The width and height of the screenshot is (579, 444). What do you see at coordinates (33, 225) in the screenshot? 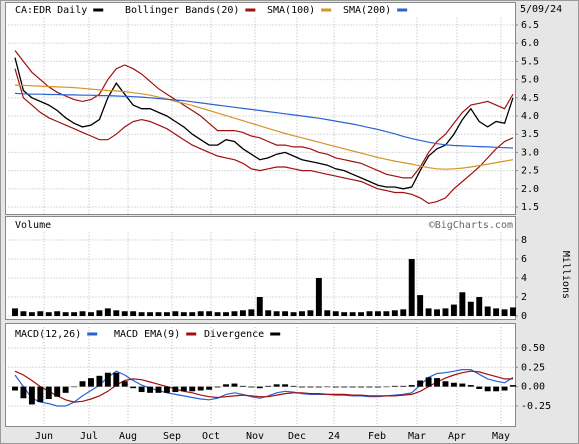
I see `volume-title: Volume` at bounding box center [33, 225].